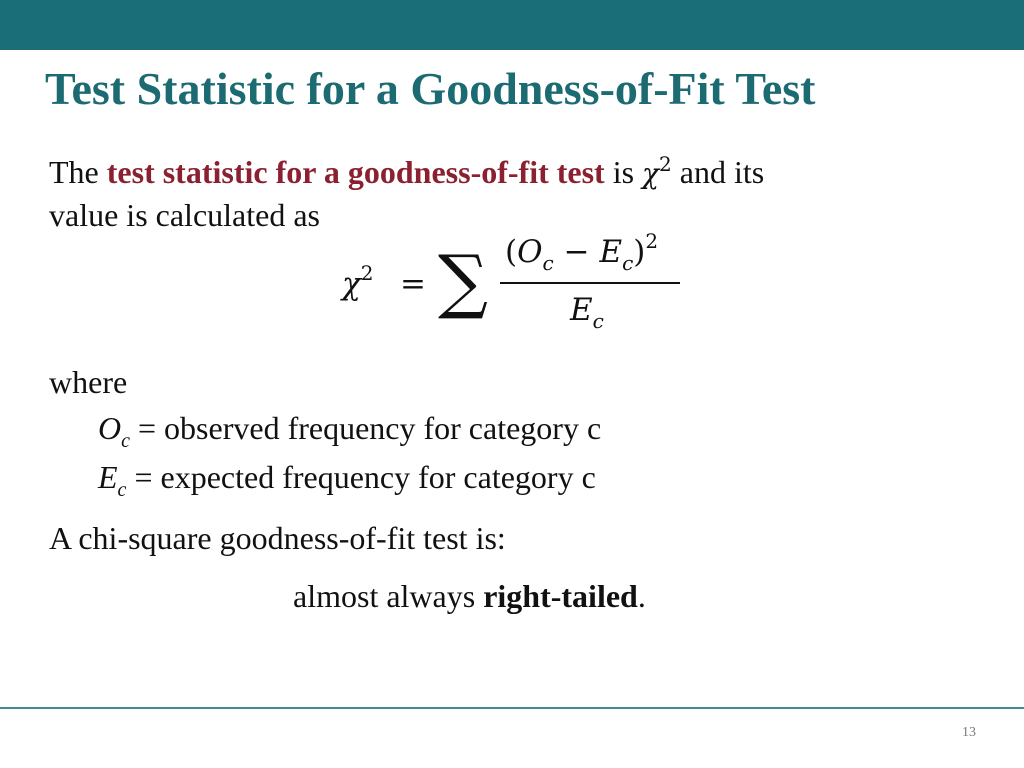 The image size is (1024, 768). What do you see at coordinates (512, 25) in the screenshot?
I see `top-band` at bounding box center [512, 25].